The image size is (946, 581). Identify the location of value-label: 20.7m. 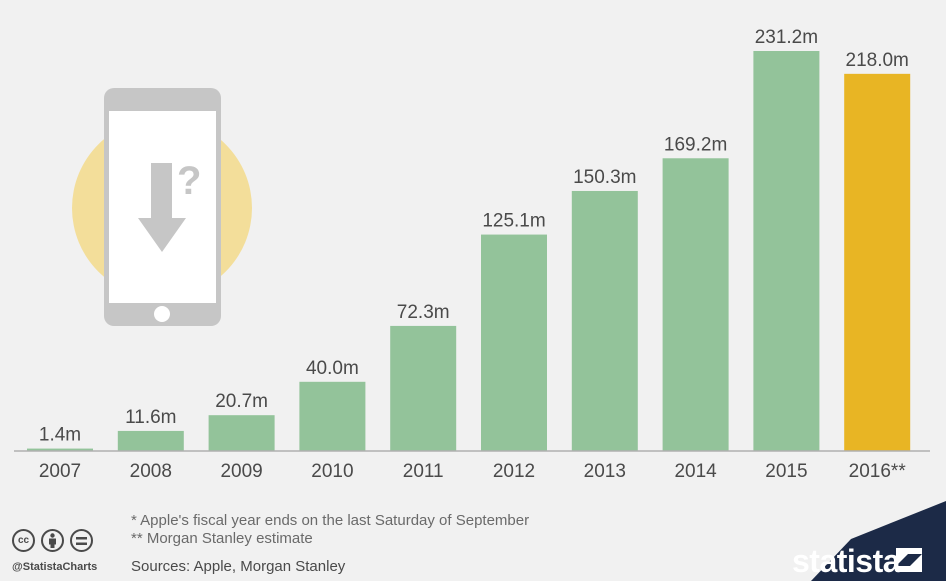
(241, 401).